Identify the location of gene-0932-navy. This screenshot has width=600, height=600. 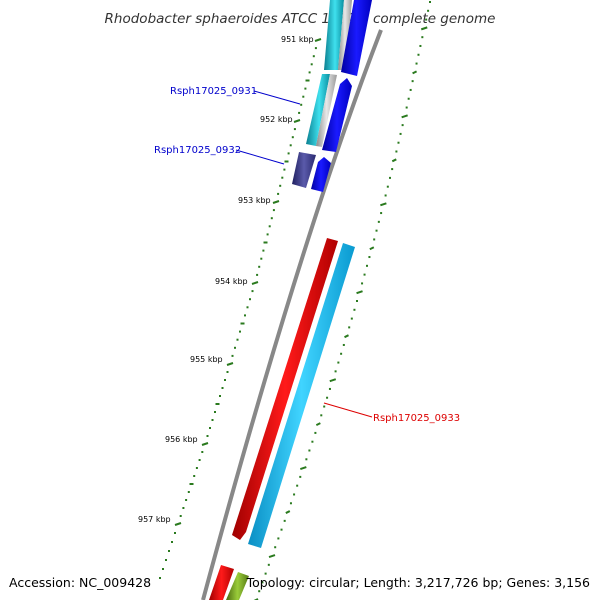
(304, 170).